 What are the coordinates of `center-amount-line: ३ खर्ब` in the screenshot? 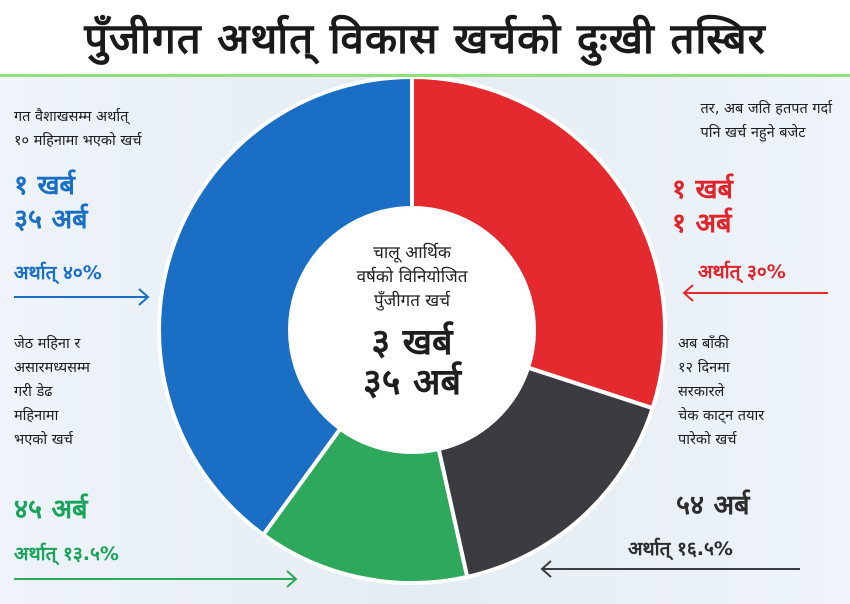 It's located at (412, 342).